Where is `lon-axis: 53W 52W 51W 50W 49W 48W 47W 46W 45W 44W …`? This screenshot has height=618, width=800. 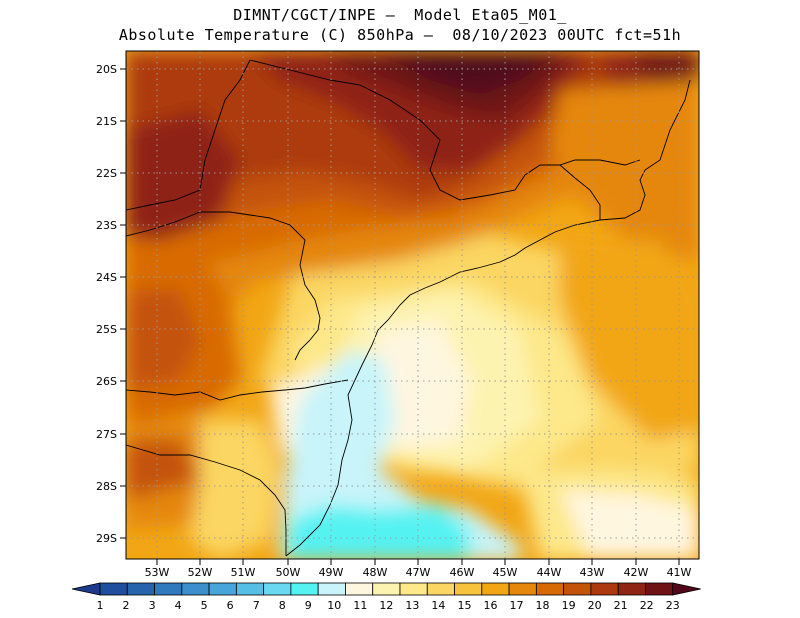
lon-axis: 53W 52W 51W 50W 49W 48W 47W 46W 45W 44W … is located at coordinates (418, 569).